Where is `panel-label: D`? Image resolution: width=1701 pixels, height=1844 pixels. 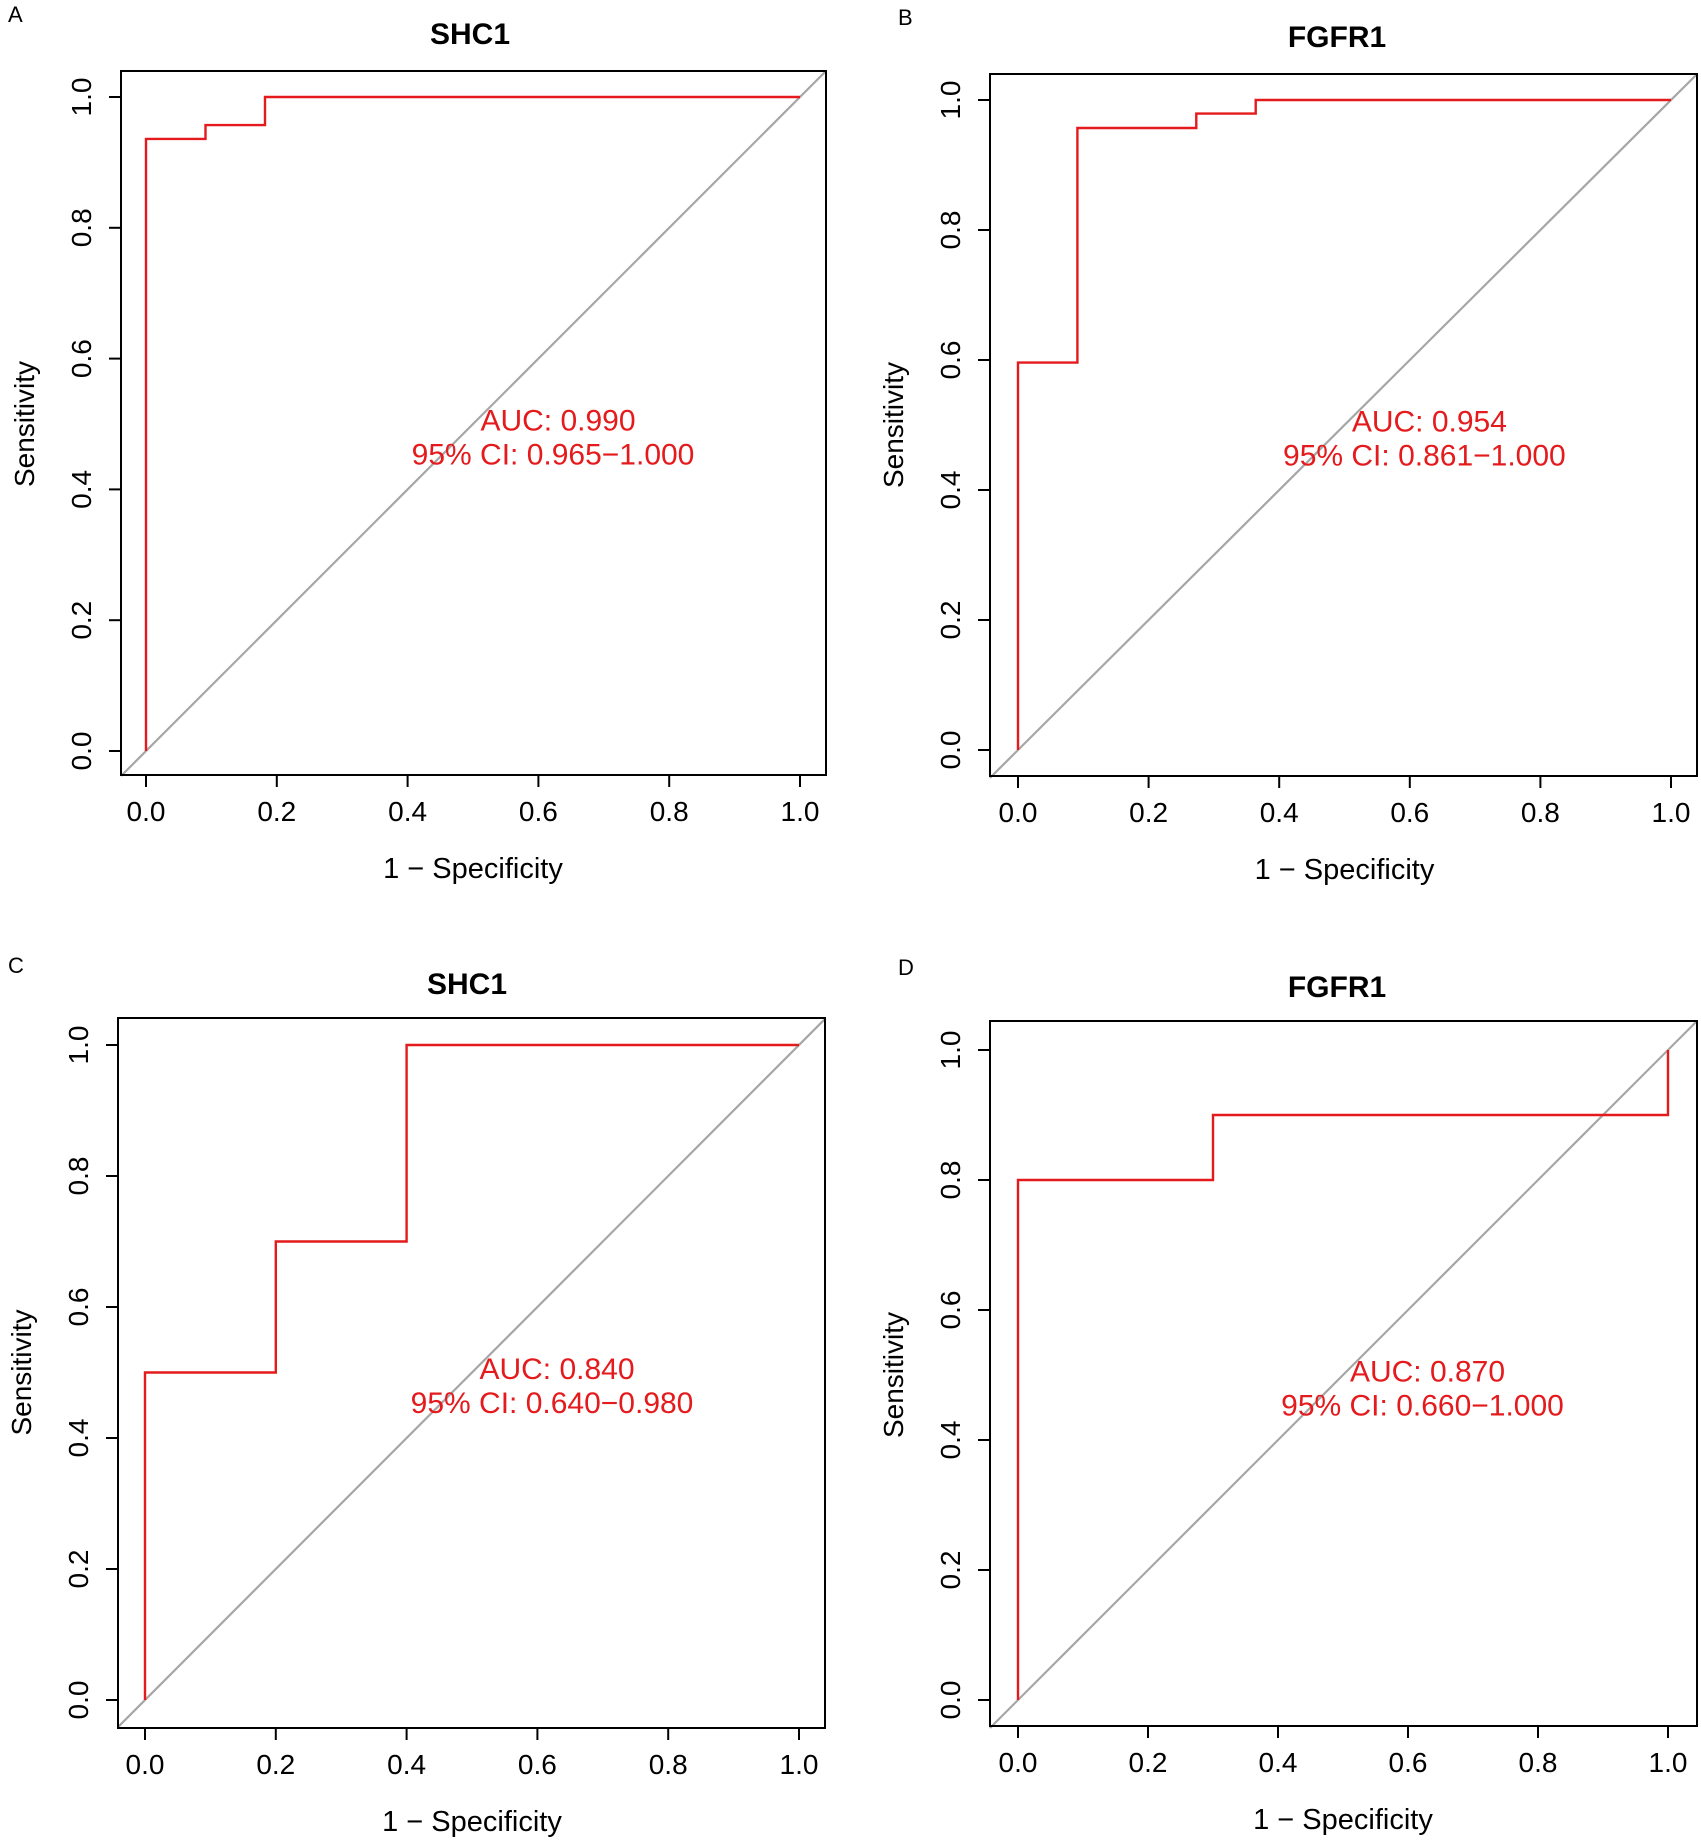 panel-label: D is located at coordinates (906, 967).